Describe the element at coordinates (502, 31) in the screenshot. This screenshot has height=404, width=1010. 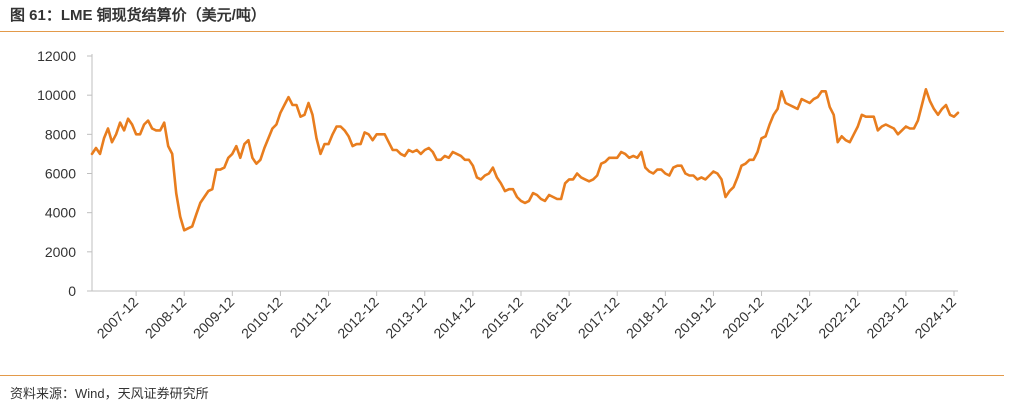
I see `top-divider` at that location.